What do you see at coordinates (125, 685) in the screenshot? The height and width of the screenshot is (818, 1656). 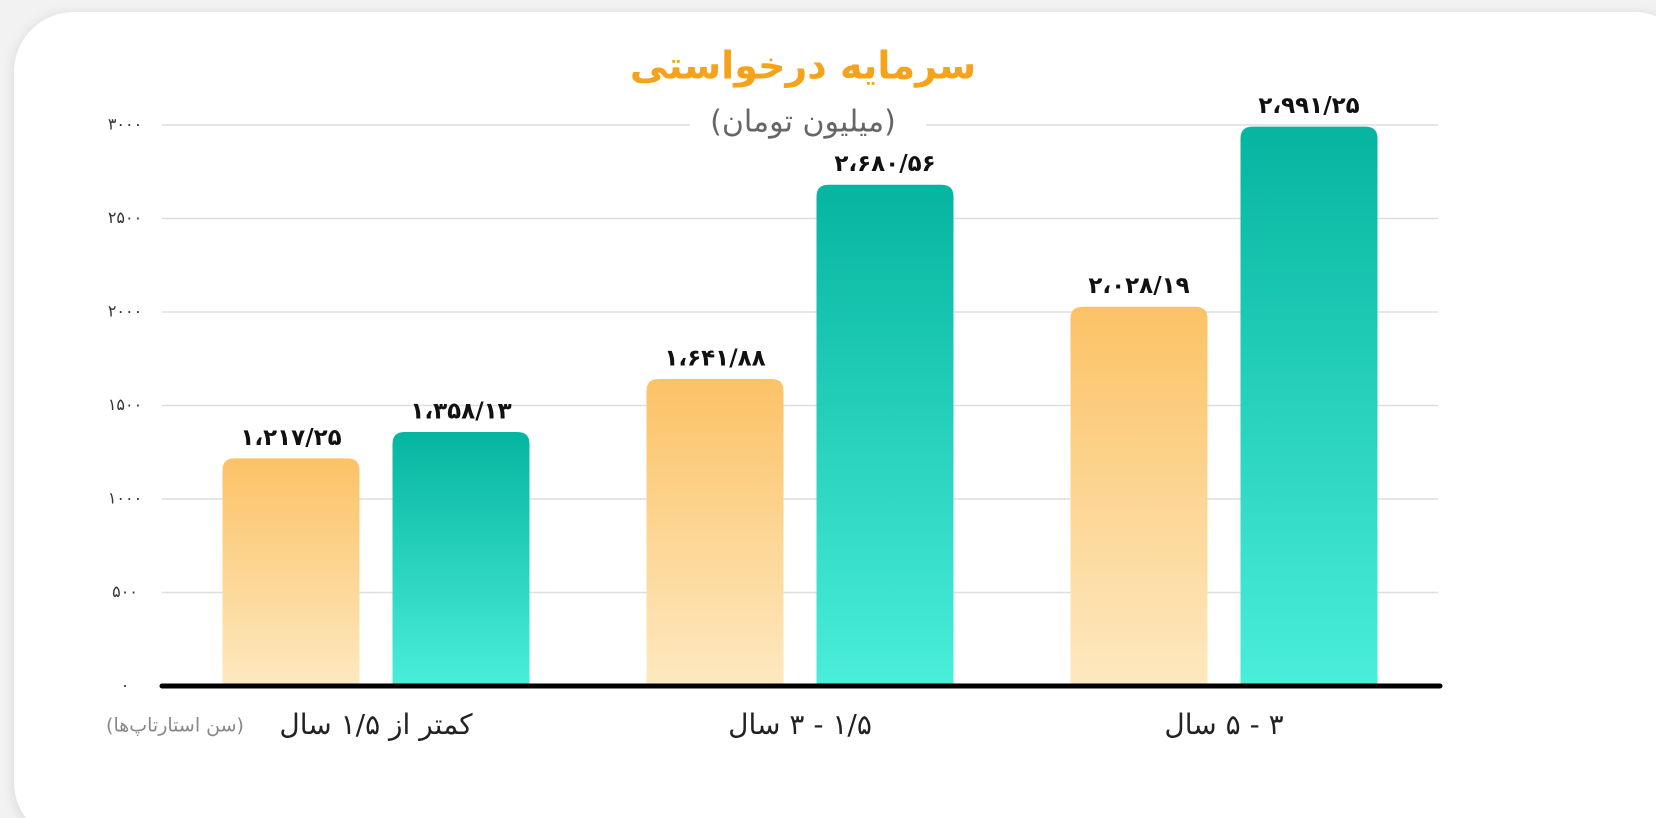 I see `y-tick-label: ۰` at bounding box center [125, 685].